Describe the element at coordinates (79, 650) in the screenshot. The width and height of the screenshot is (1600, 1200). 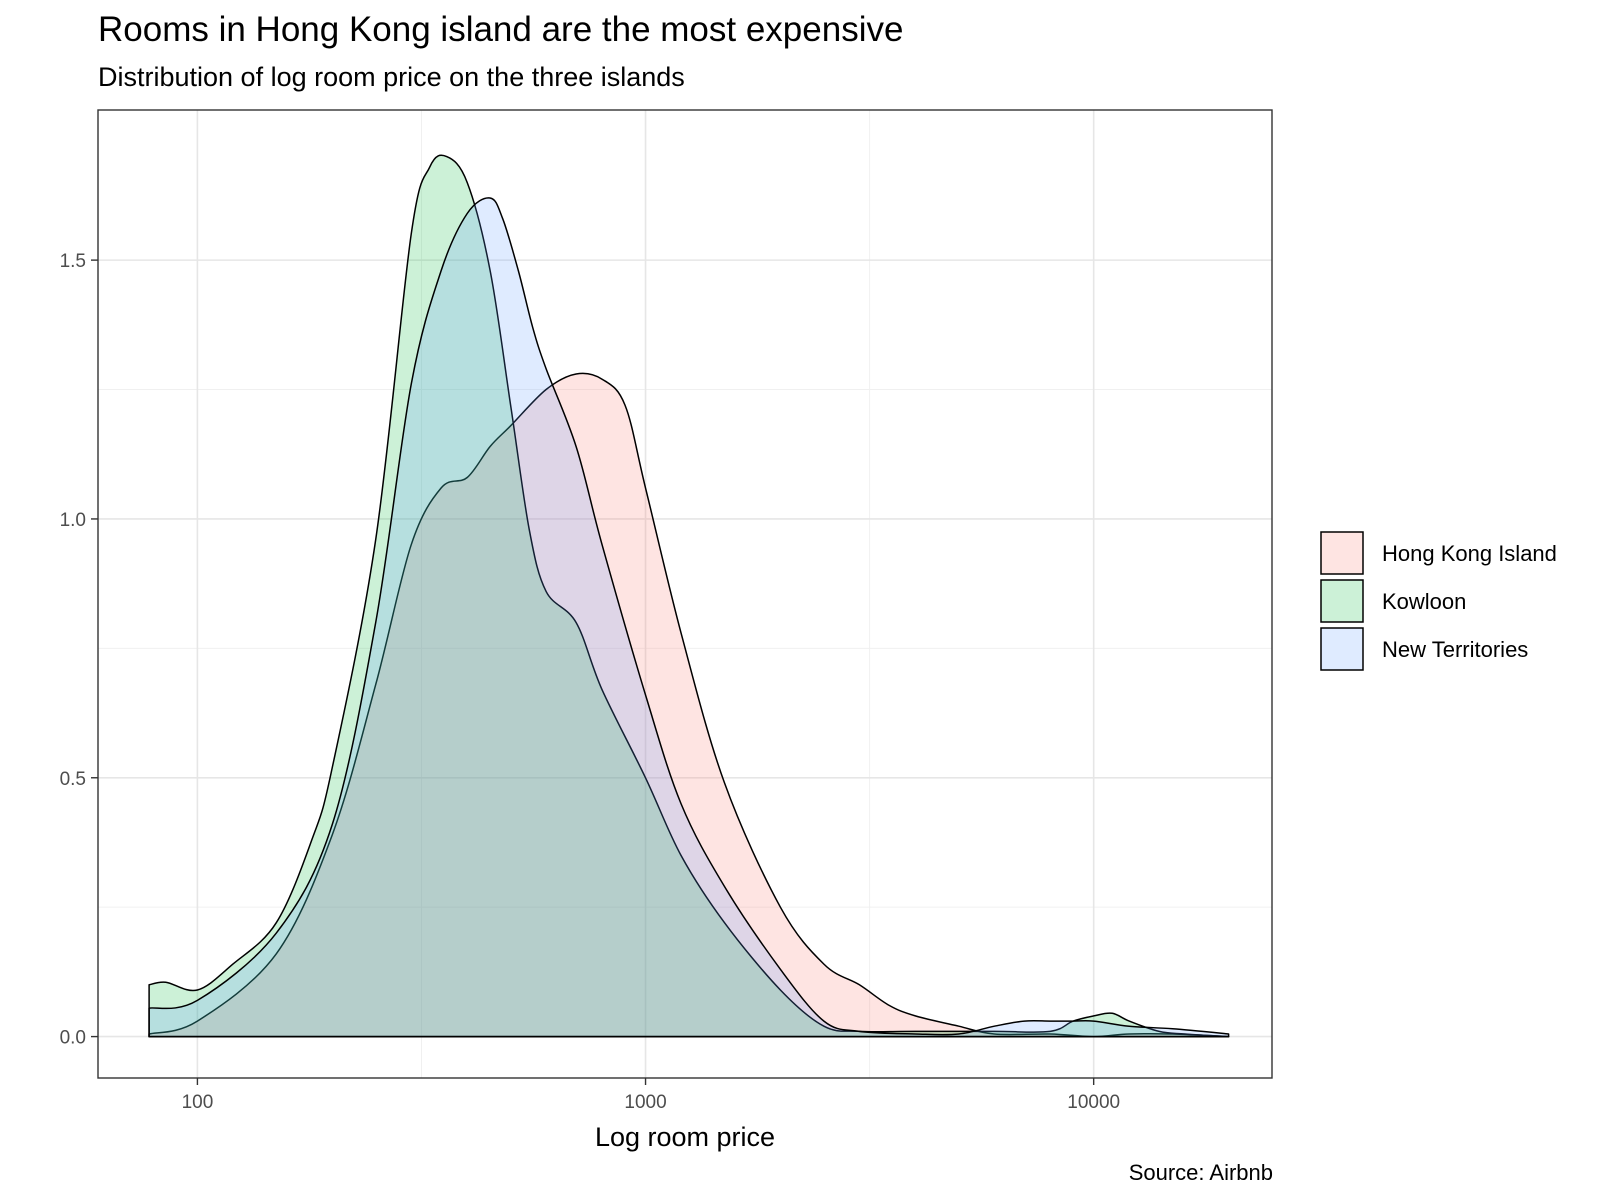
I see `y-axis: 0.0 0.5 1.0 1.5` at that location.